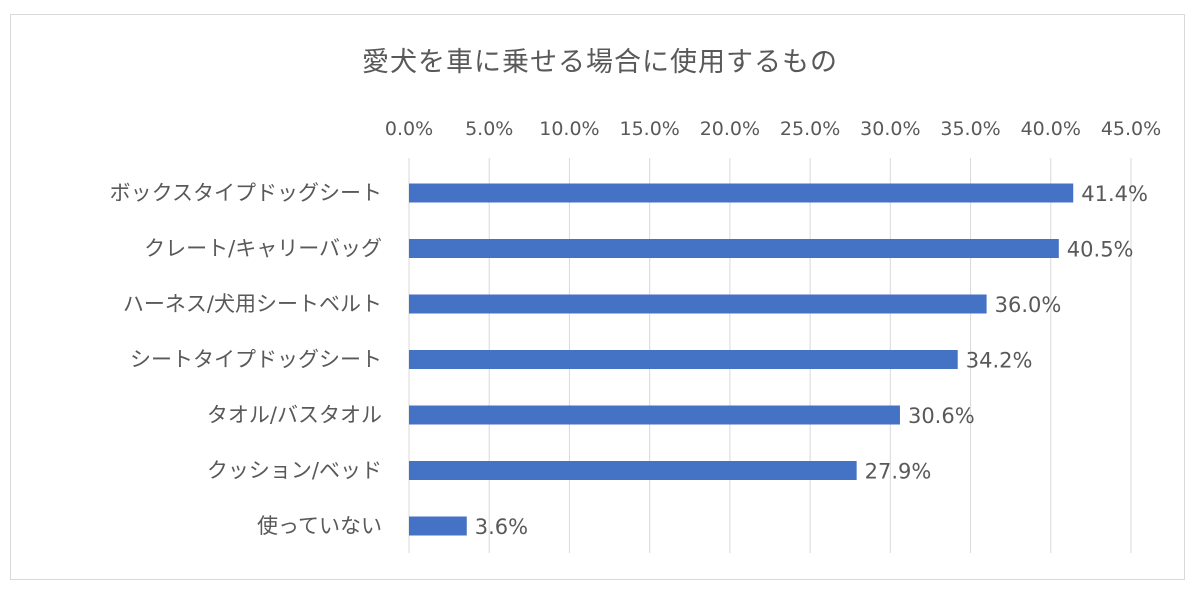 The image size is (1200, 600). Describe the element at coordinates (1051, 129) in the screenshot. I see `x-tick-label: 40.0%` at that location.